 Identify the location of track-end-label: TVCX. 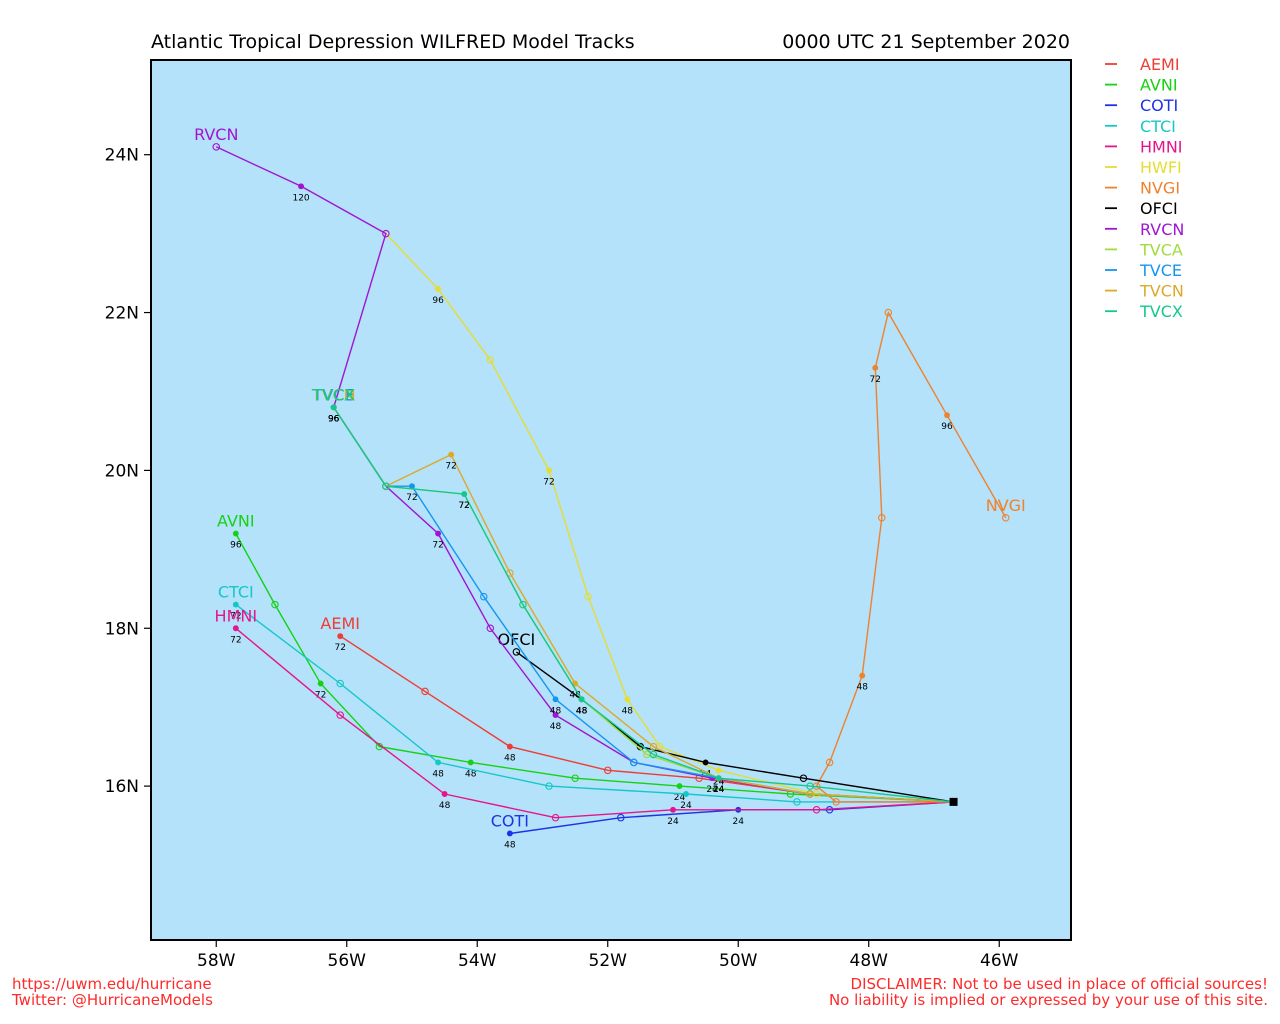
(333, 394).